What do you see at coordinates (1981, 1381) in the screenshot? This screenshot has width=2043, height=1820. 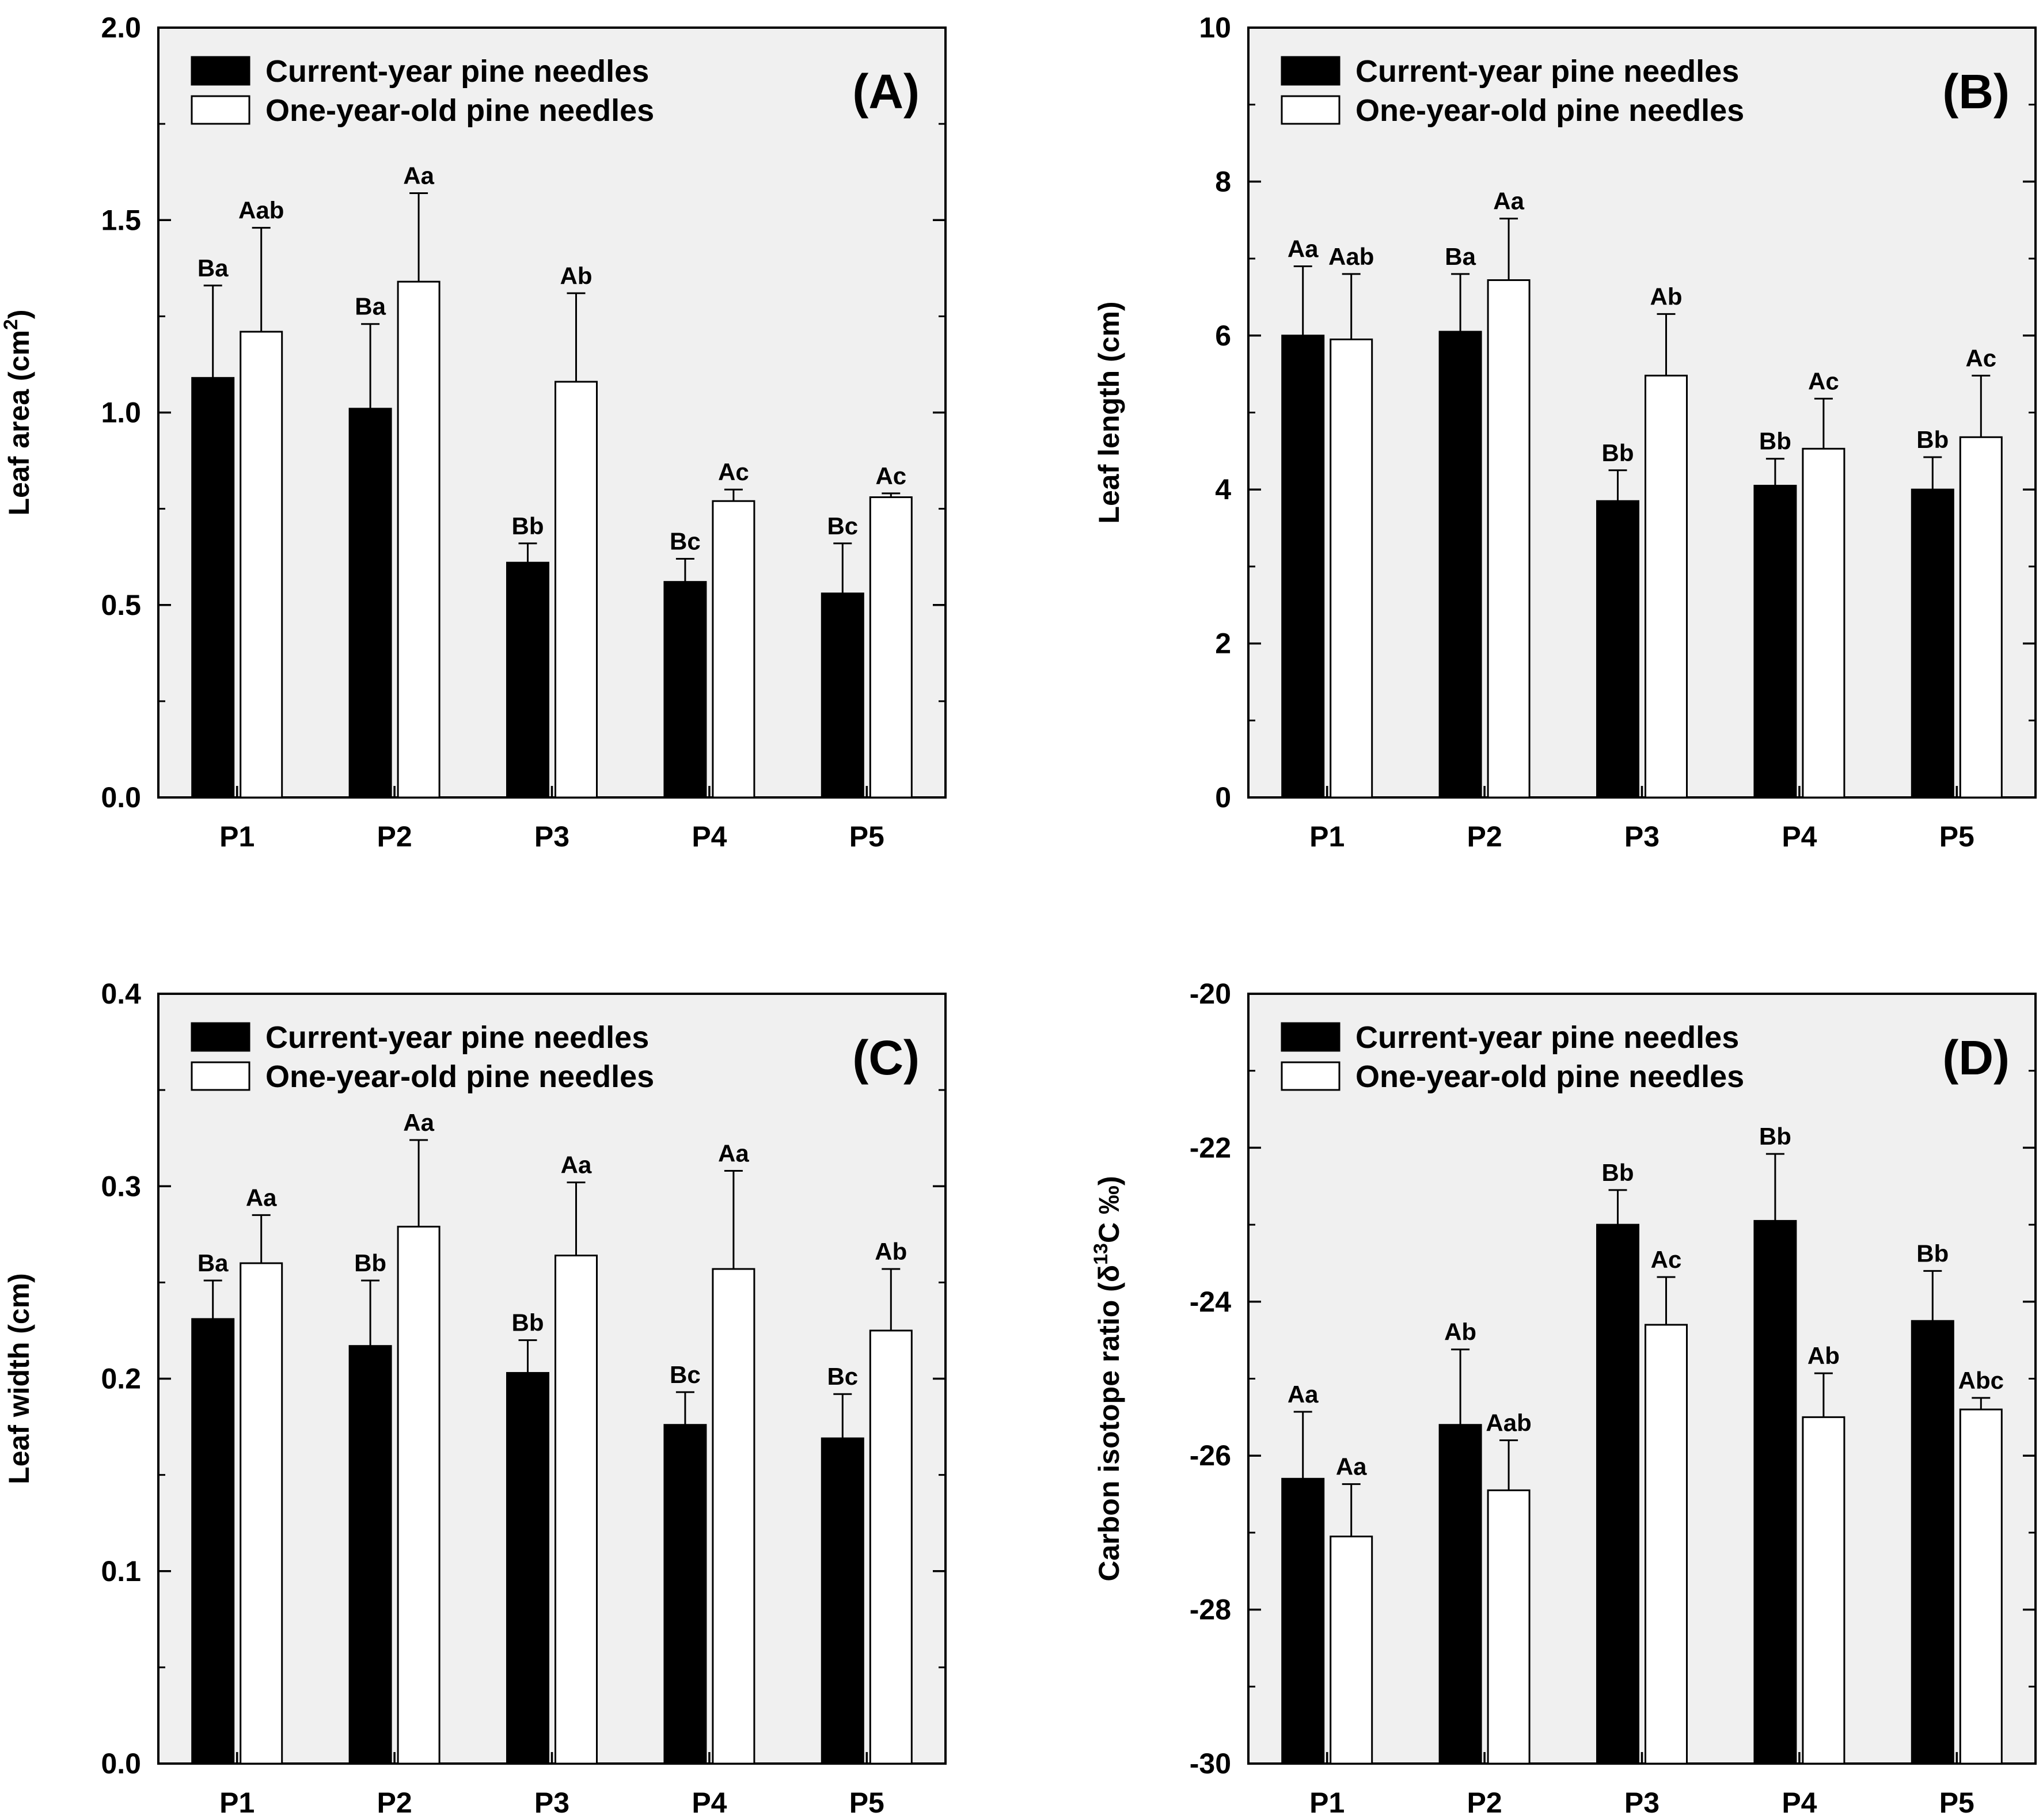 I see `significance-label: Abc` at bounding box center [1981, 1381].